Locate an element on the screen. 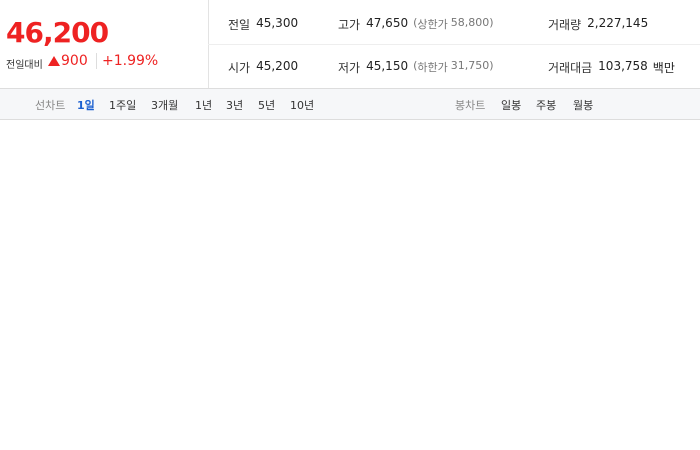 Image resolution: width=700 pixels, height=450 pixels. field-label: 고가 is located at coordinates (349, 25).